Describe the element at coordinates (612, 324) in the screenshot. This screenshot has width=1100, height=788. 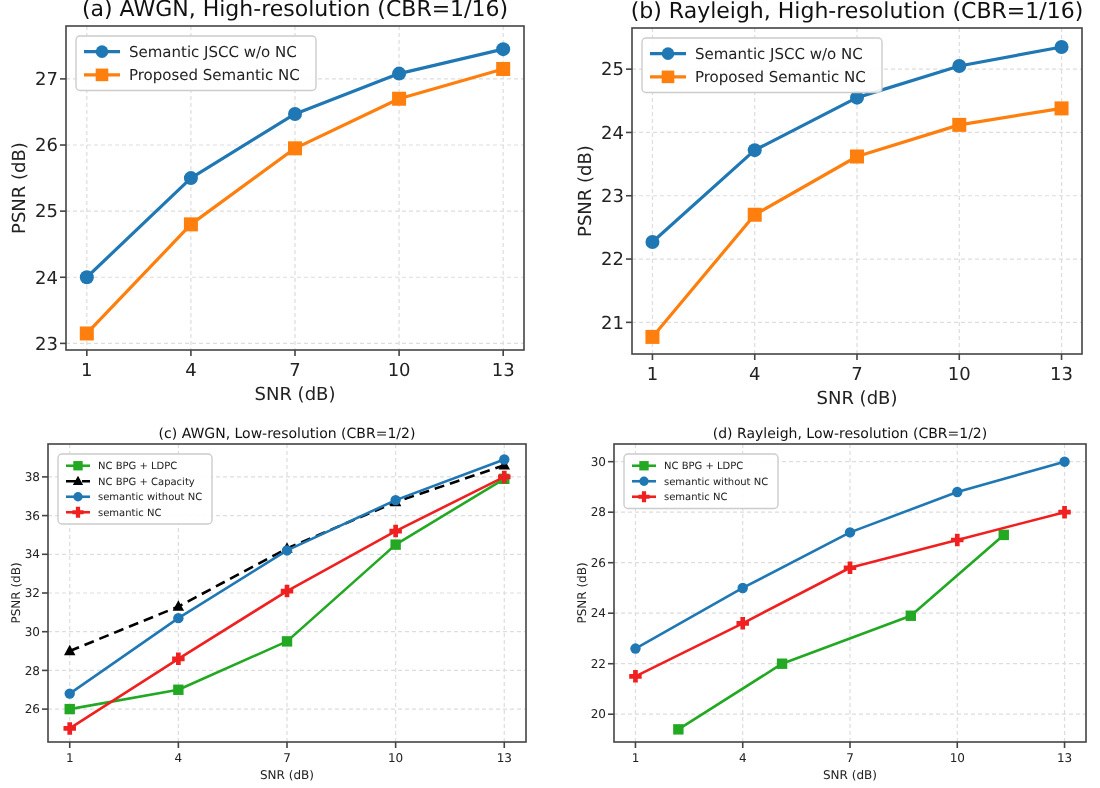
I see `y-tick-label: 21` at that location.